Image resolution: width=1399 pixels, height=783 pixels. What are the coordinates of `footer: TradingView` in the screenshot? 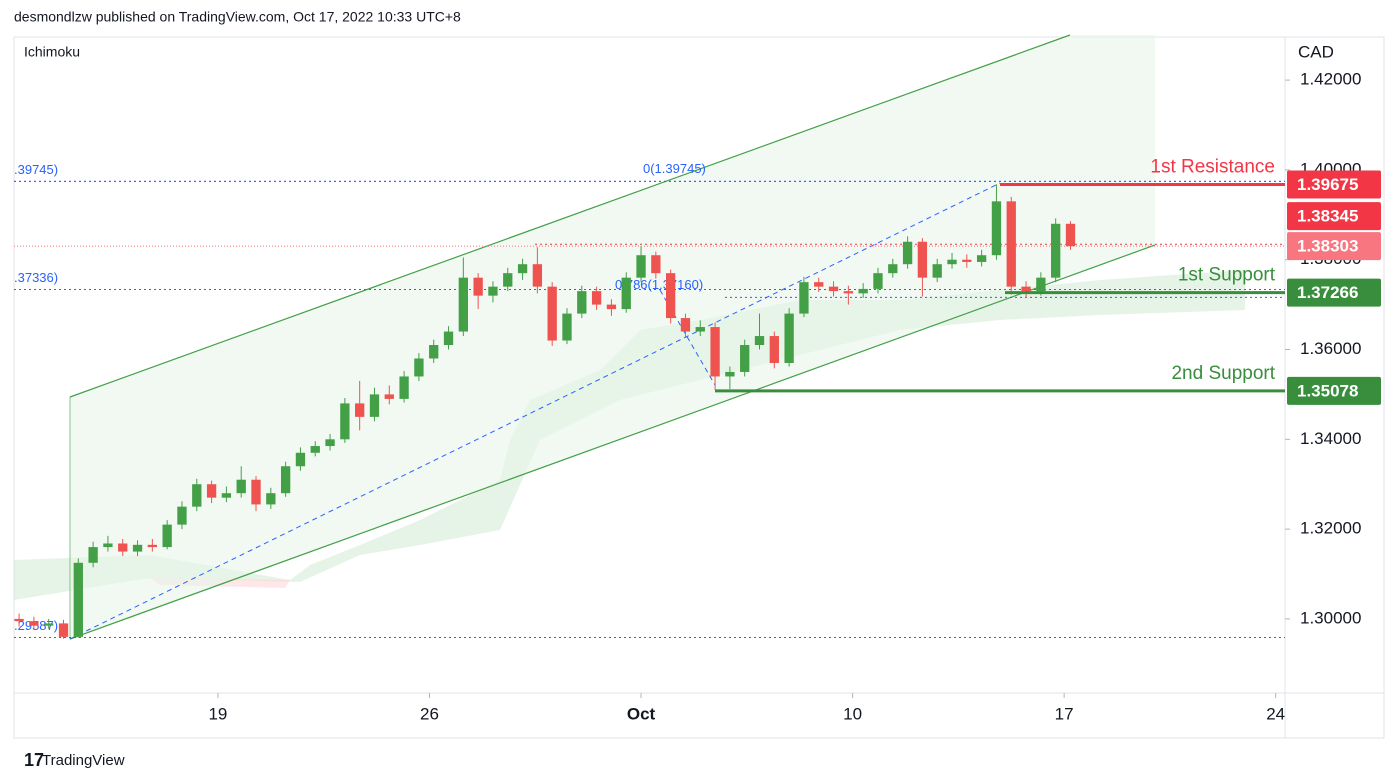 It's located at (83, 760).